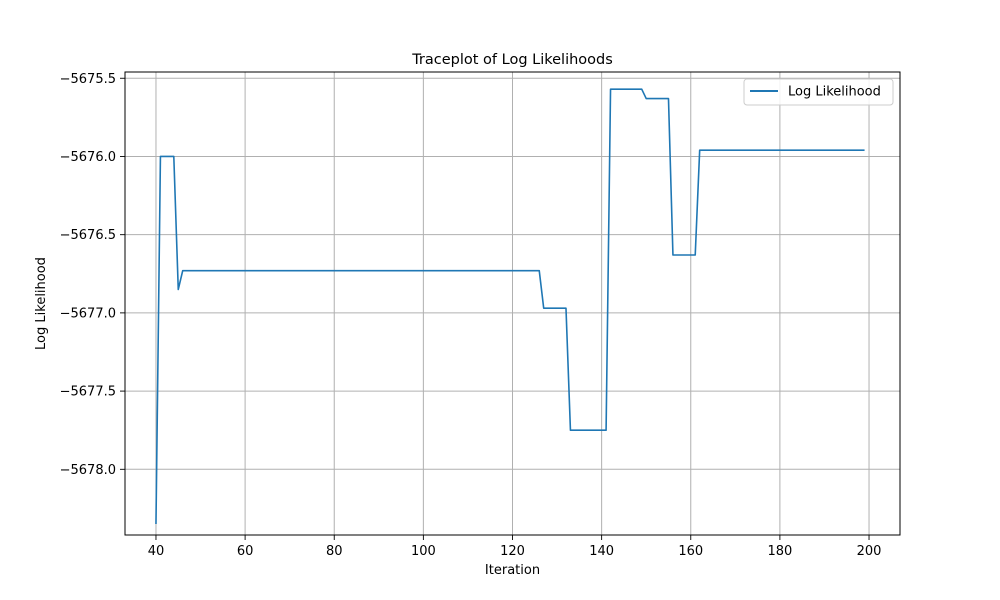 This screenshot has height=600, width=1000. I want to click on x-axis-label: Iteration, so click(512, 570).